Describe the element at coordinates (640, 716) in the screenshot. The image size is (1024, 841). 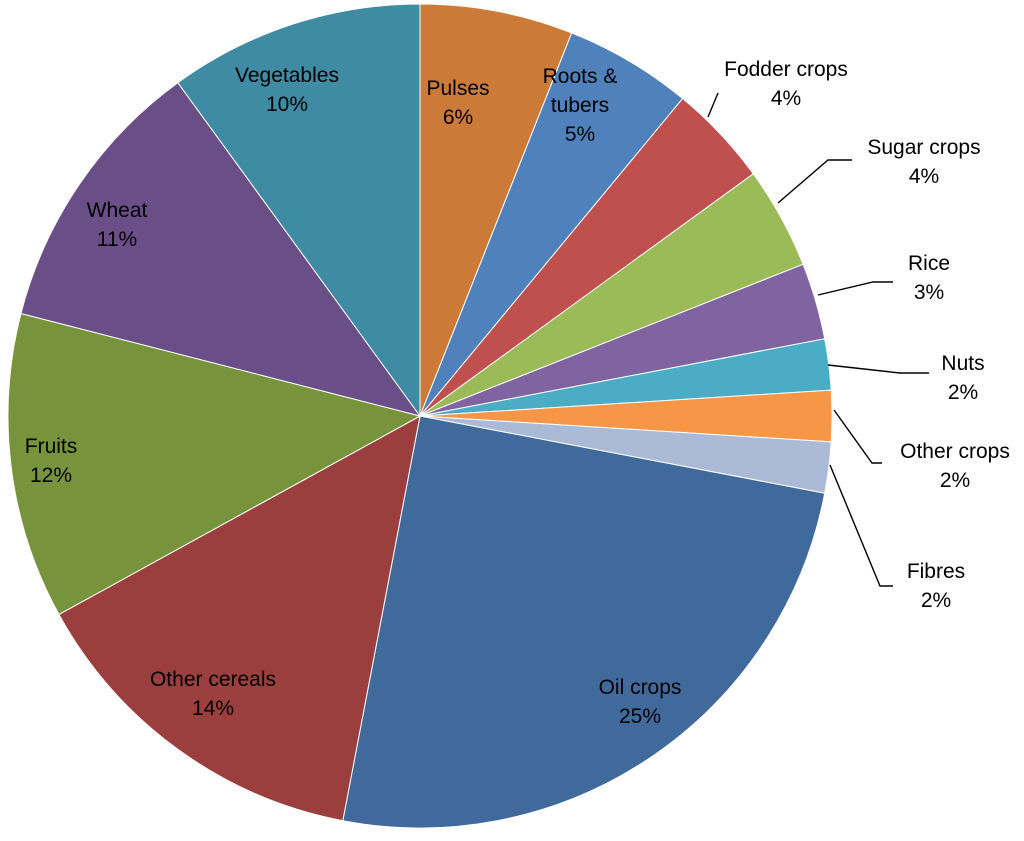
I see `label-value: 25%` at that location.